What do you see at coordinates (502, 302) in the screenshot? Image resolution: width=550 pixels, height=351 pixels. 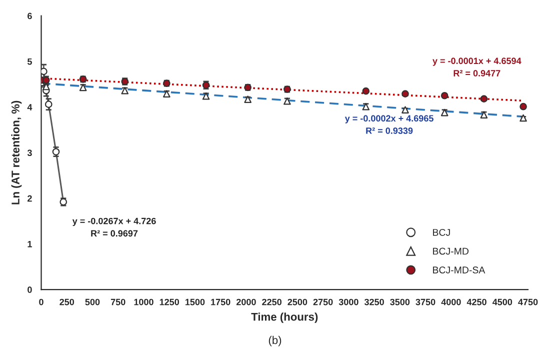 I see `x-tick-label: 4500` at bounding box center [502, 302].